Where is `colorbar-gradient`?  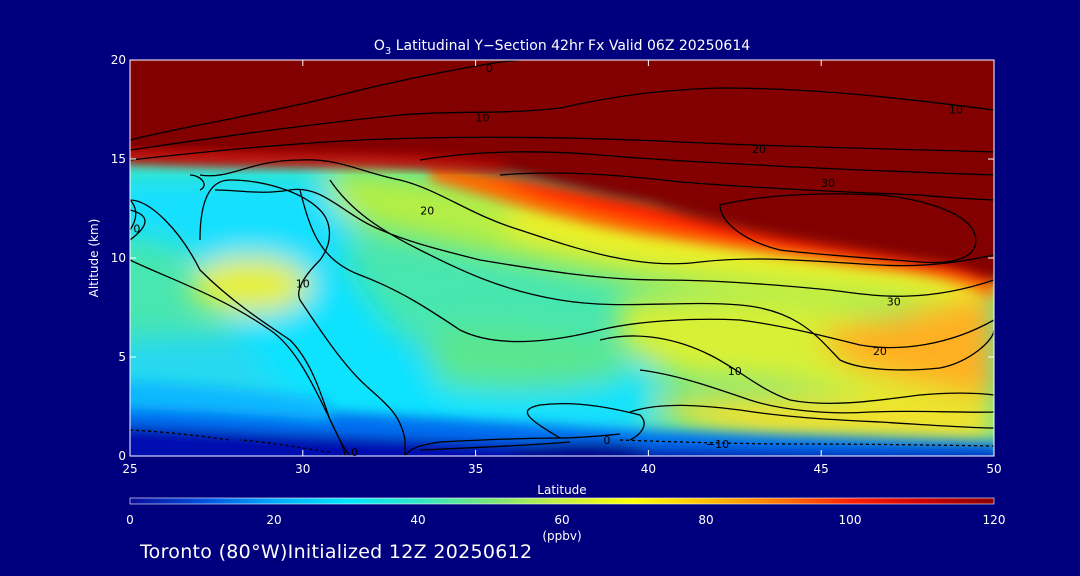
colorbar-gradient is located at coordinates (562, 501).